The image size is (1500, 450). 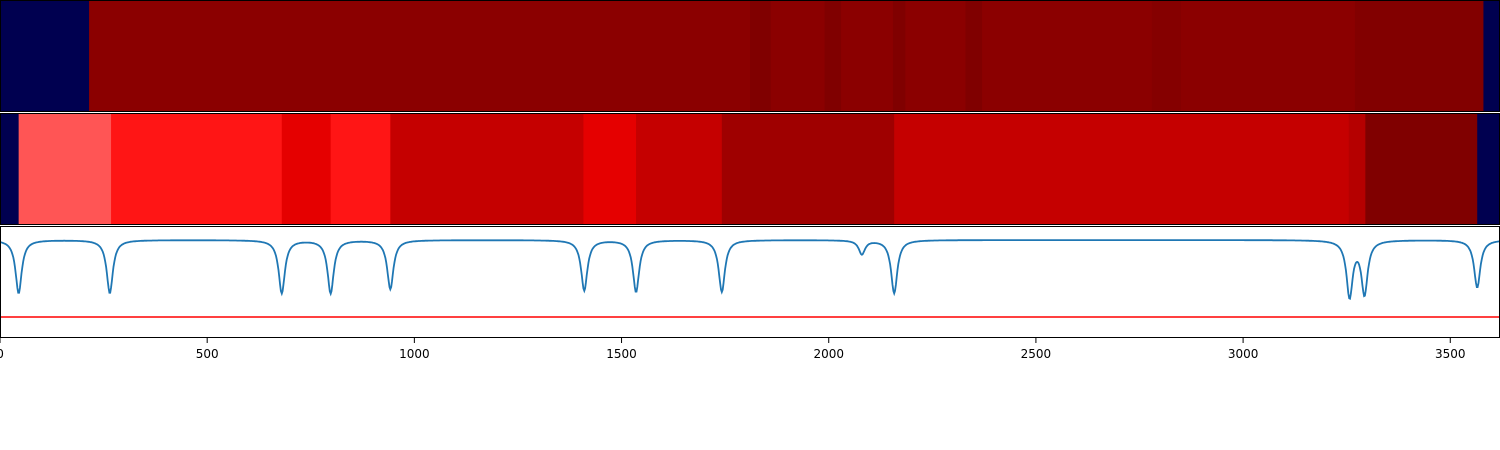 What do you see at coordinates (621, 354) in the screenshot?
I see `x-tick-label-1500: 1500` at bounding box center [621, 354].